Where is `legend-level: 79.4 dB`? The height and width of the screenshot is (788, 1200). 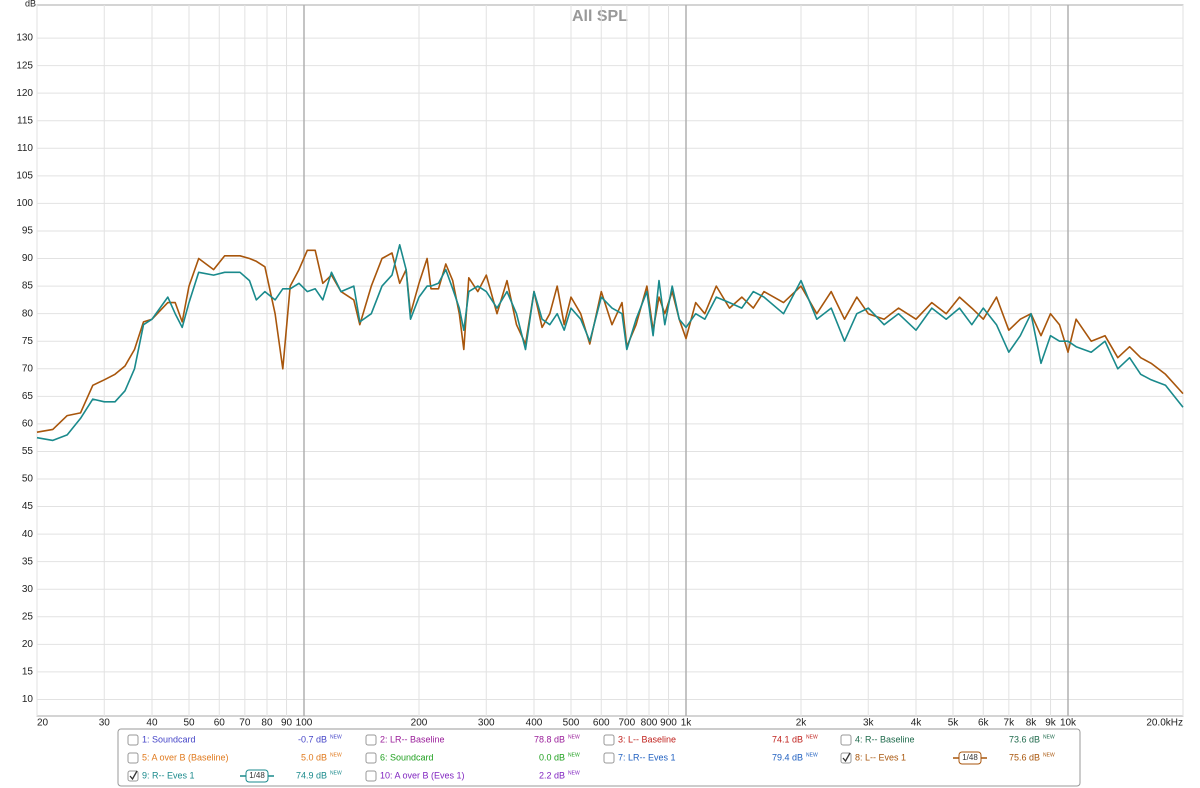
legend-level: 79.4 dB is located at coordinates (787, 757).